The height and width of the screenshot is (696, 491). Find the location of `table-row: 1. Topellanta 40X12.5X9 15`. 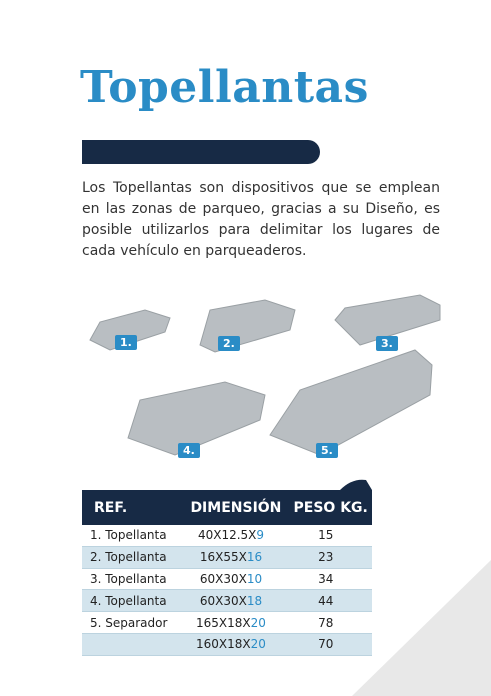

table-row: 1. Topellanta 40X12.5X9 15 is located at coordinates (227, 536).